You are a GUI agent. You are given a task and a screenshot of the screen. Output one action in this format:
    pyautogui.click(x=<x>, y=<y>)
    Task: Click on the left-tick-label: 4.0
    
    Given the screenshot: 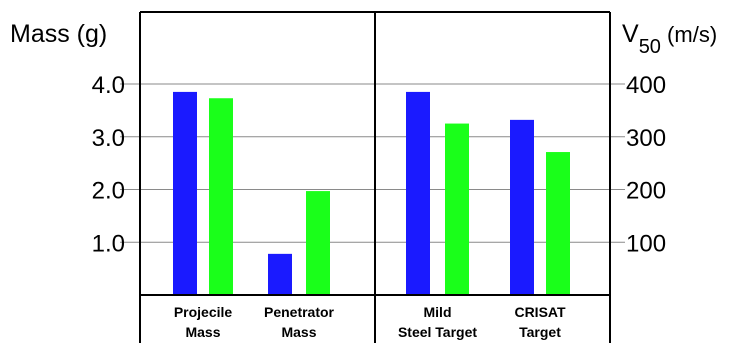 What is the action you would take?
    pyautogui.click(x=108, y=85)
    